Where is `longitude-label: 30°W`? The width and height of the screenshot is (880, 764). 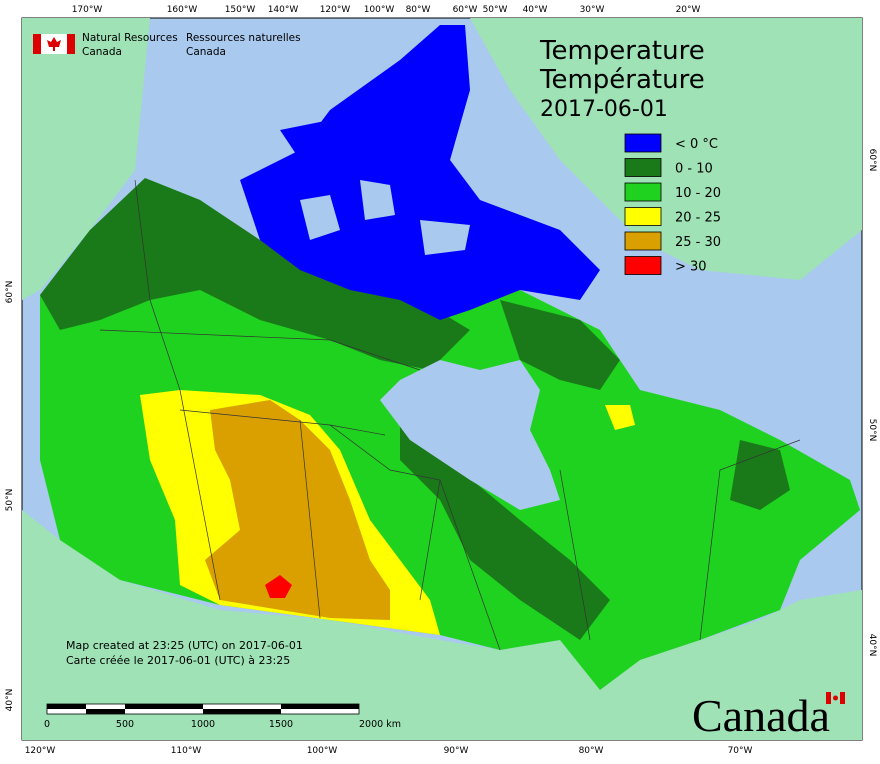
longitude-label: 30°W is located at coordinates (592, 10).